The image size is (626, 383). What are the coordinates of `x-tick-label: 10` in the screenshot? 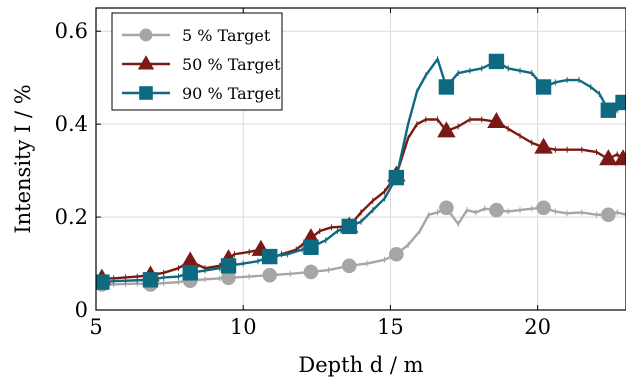 It's located at (243, 327).